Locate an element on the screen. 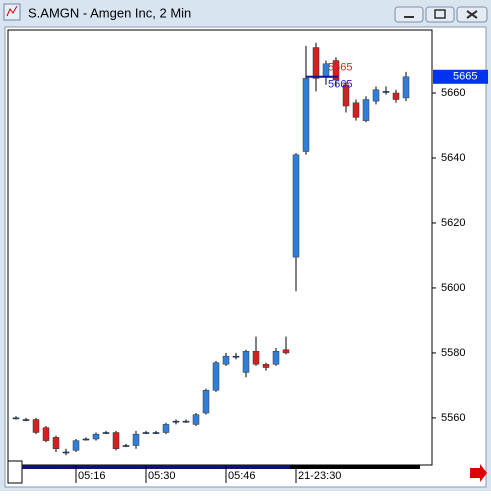 The height and width of the screenshot is (496, 491). x-tick-label: 05:30 is located at coordinates (162, 476).